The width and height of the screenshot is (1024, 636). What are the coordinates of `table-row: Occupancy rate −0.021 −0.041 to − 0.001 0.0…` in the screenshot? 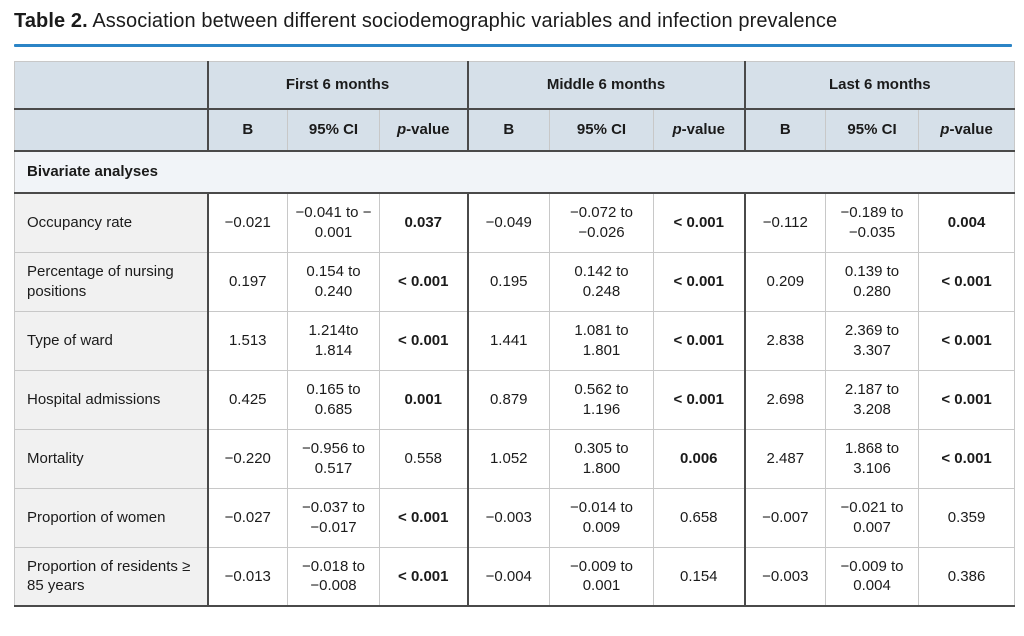 It's located at (515, 222).